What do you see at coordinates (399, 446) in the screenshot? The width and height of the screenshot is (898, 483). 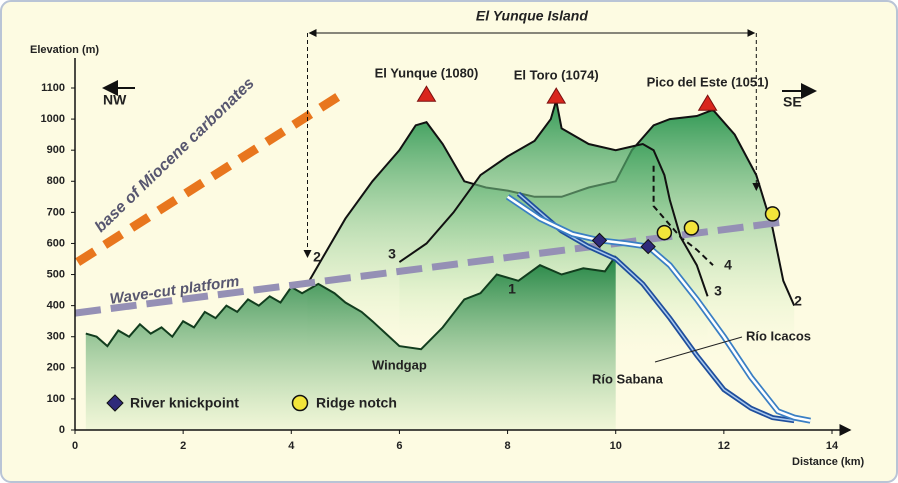 I see `x-tick-label: 6` at bounding box center [399, 446].